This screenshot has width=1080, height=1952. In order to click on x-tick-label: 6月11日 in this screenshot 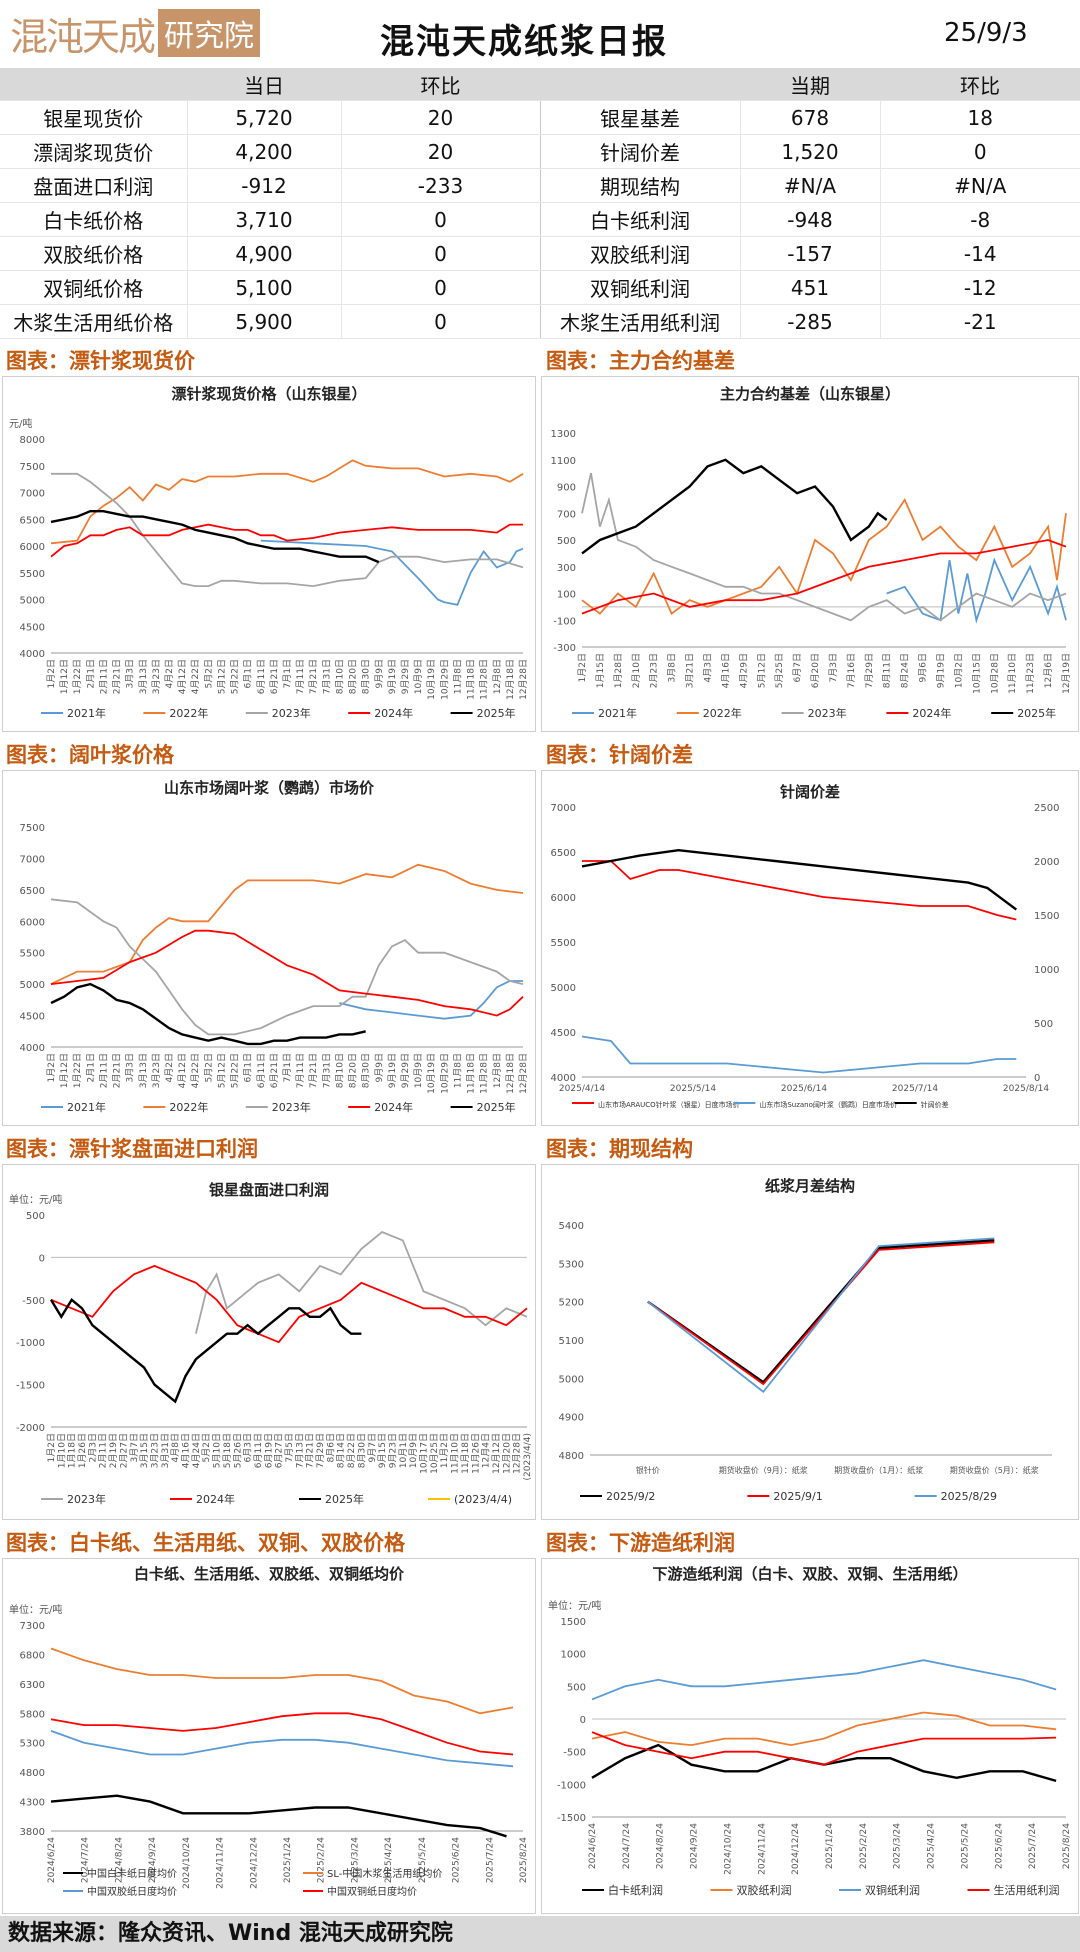, I will do `click(258, 1450)`.